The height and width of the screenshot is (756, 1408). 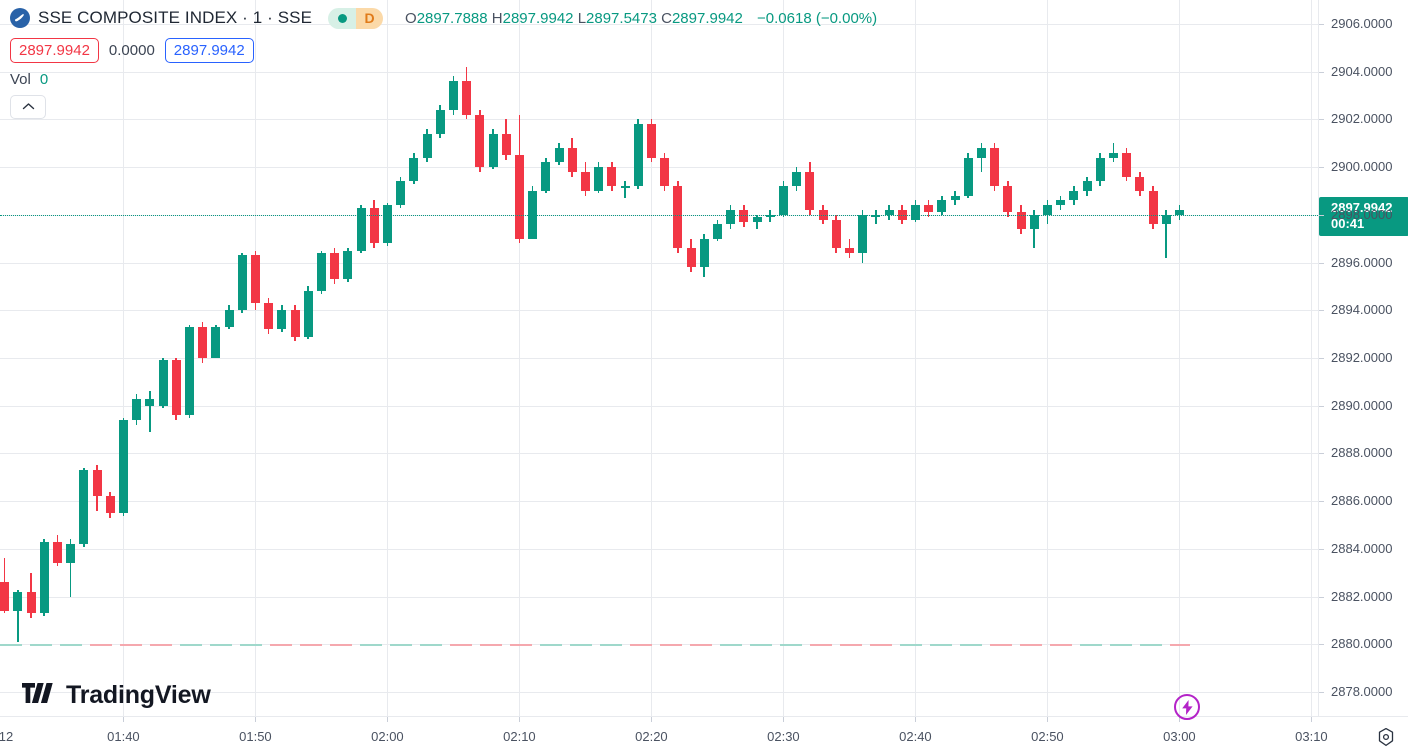 I want to click on ohlc-low-value: 2897.5473, so click(x=621, y=18).